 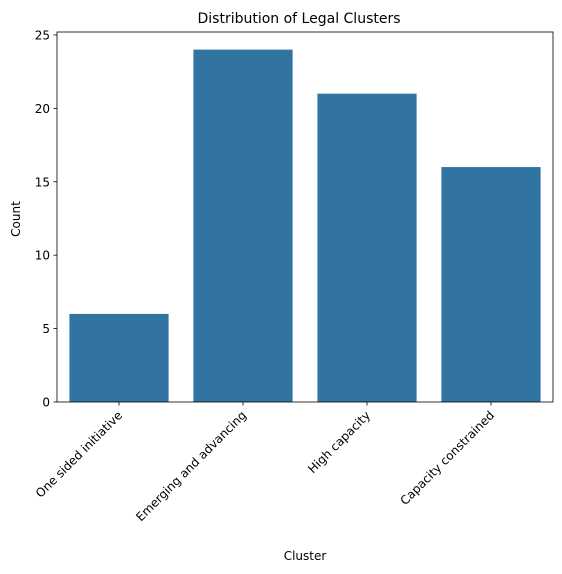 I want to click on y-tick-label: 20, so click(x=42, y=109).